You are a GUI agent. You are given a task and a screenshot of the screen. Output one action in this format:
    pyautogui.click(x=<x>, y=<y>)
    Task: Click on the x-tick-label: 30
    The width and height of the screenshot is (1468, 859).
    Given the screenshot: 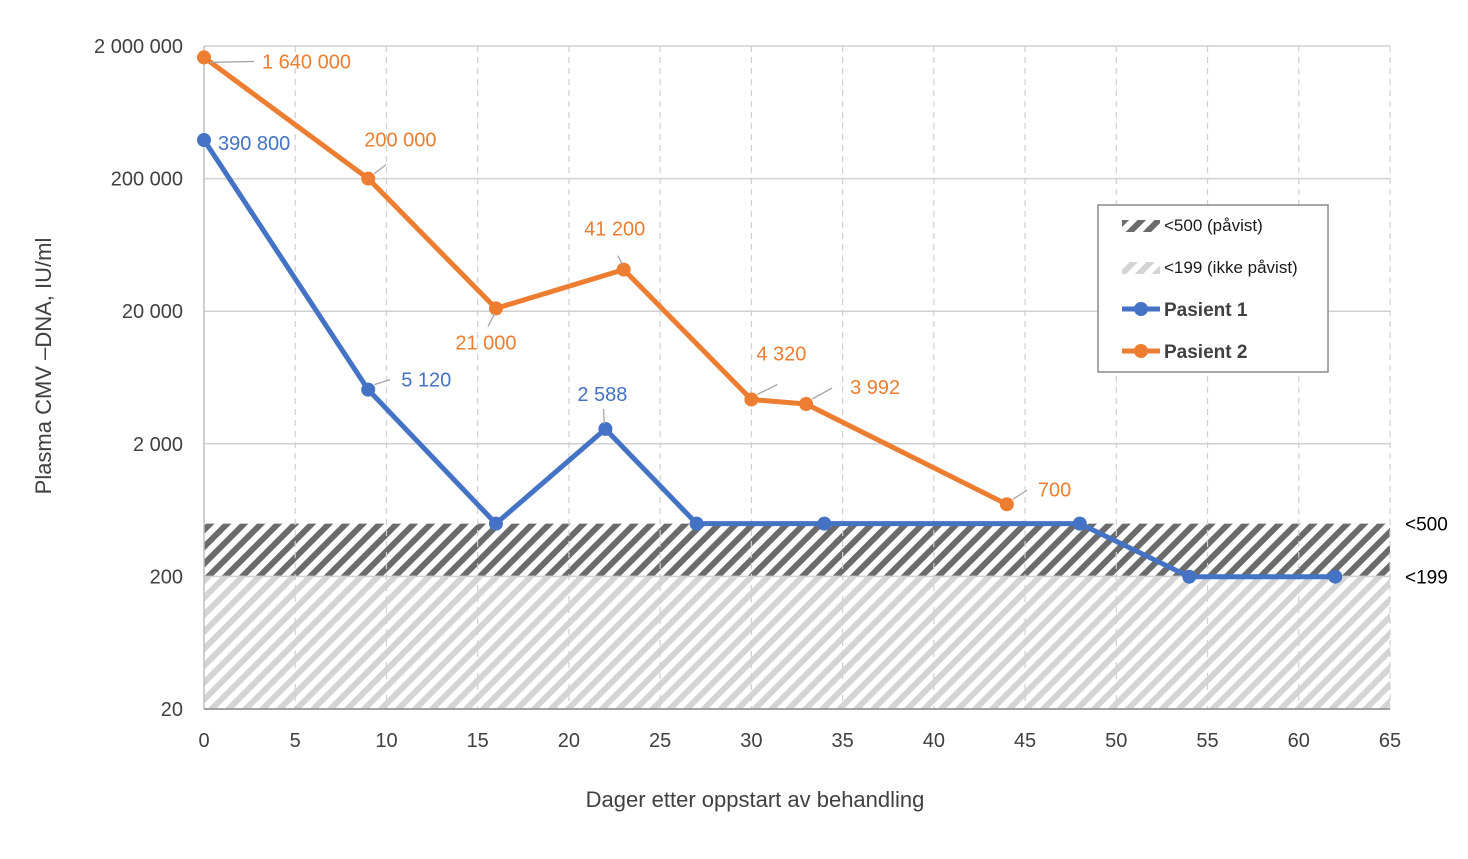 What is the action you would take?
    pyautogui.click(x=751, y=741)
    